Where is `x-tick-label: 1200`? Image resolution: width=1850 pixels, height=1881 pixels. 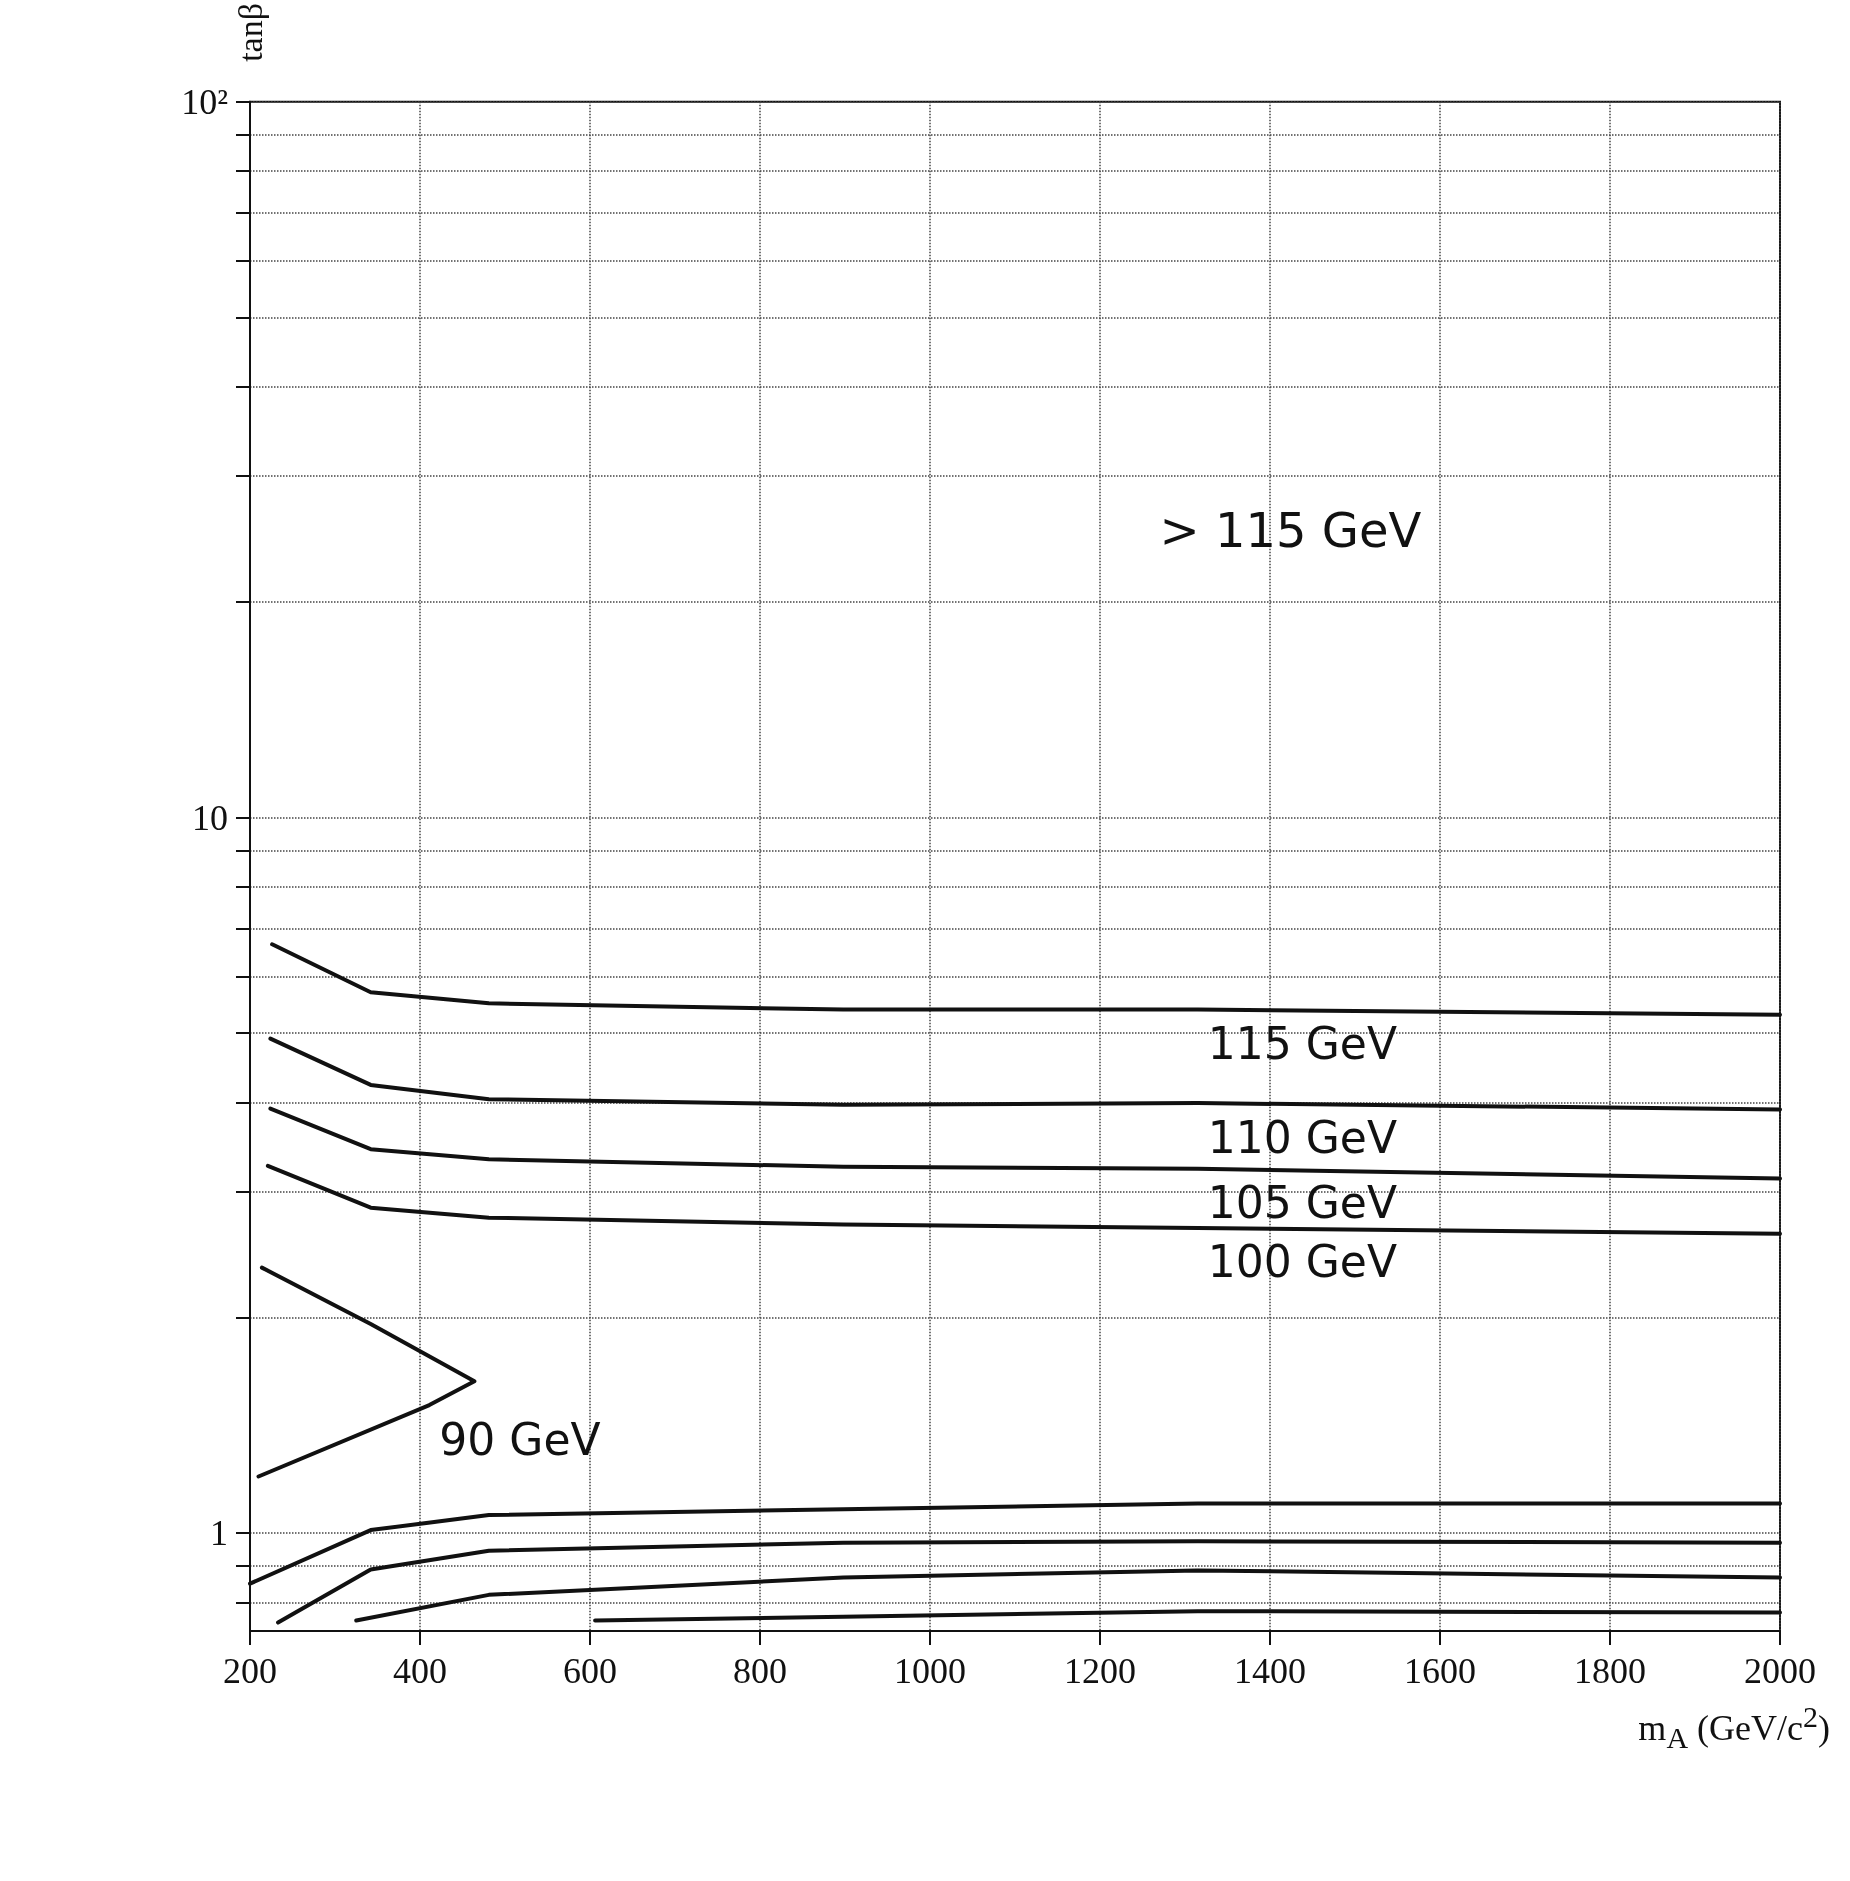 x-tick-label: 1200 is located at coordinates (1100, 1671).